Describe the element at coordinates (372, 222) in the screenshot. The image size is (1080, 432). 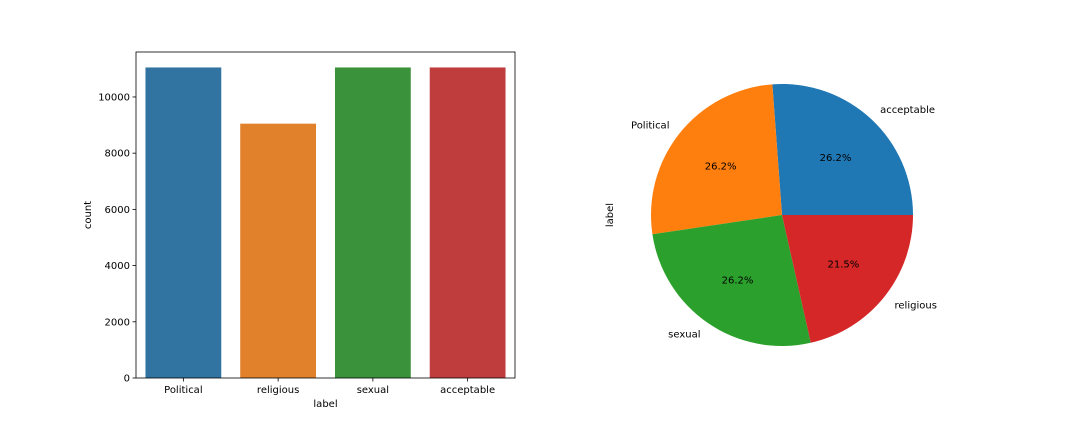
I see `bar-sexual` at that location.